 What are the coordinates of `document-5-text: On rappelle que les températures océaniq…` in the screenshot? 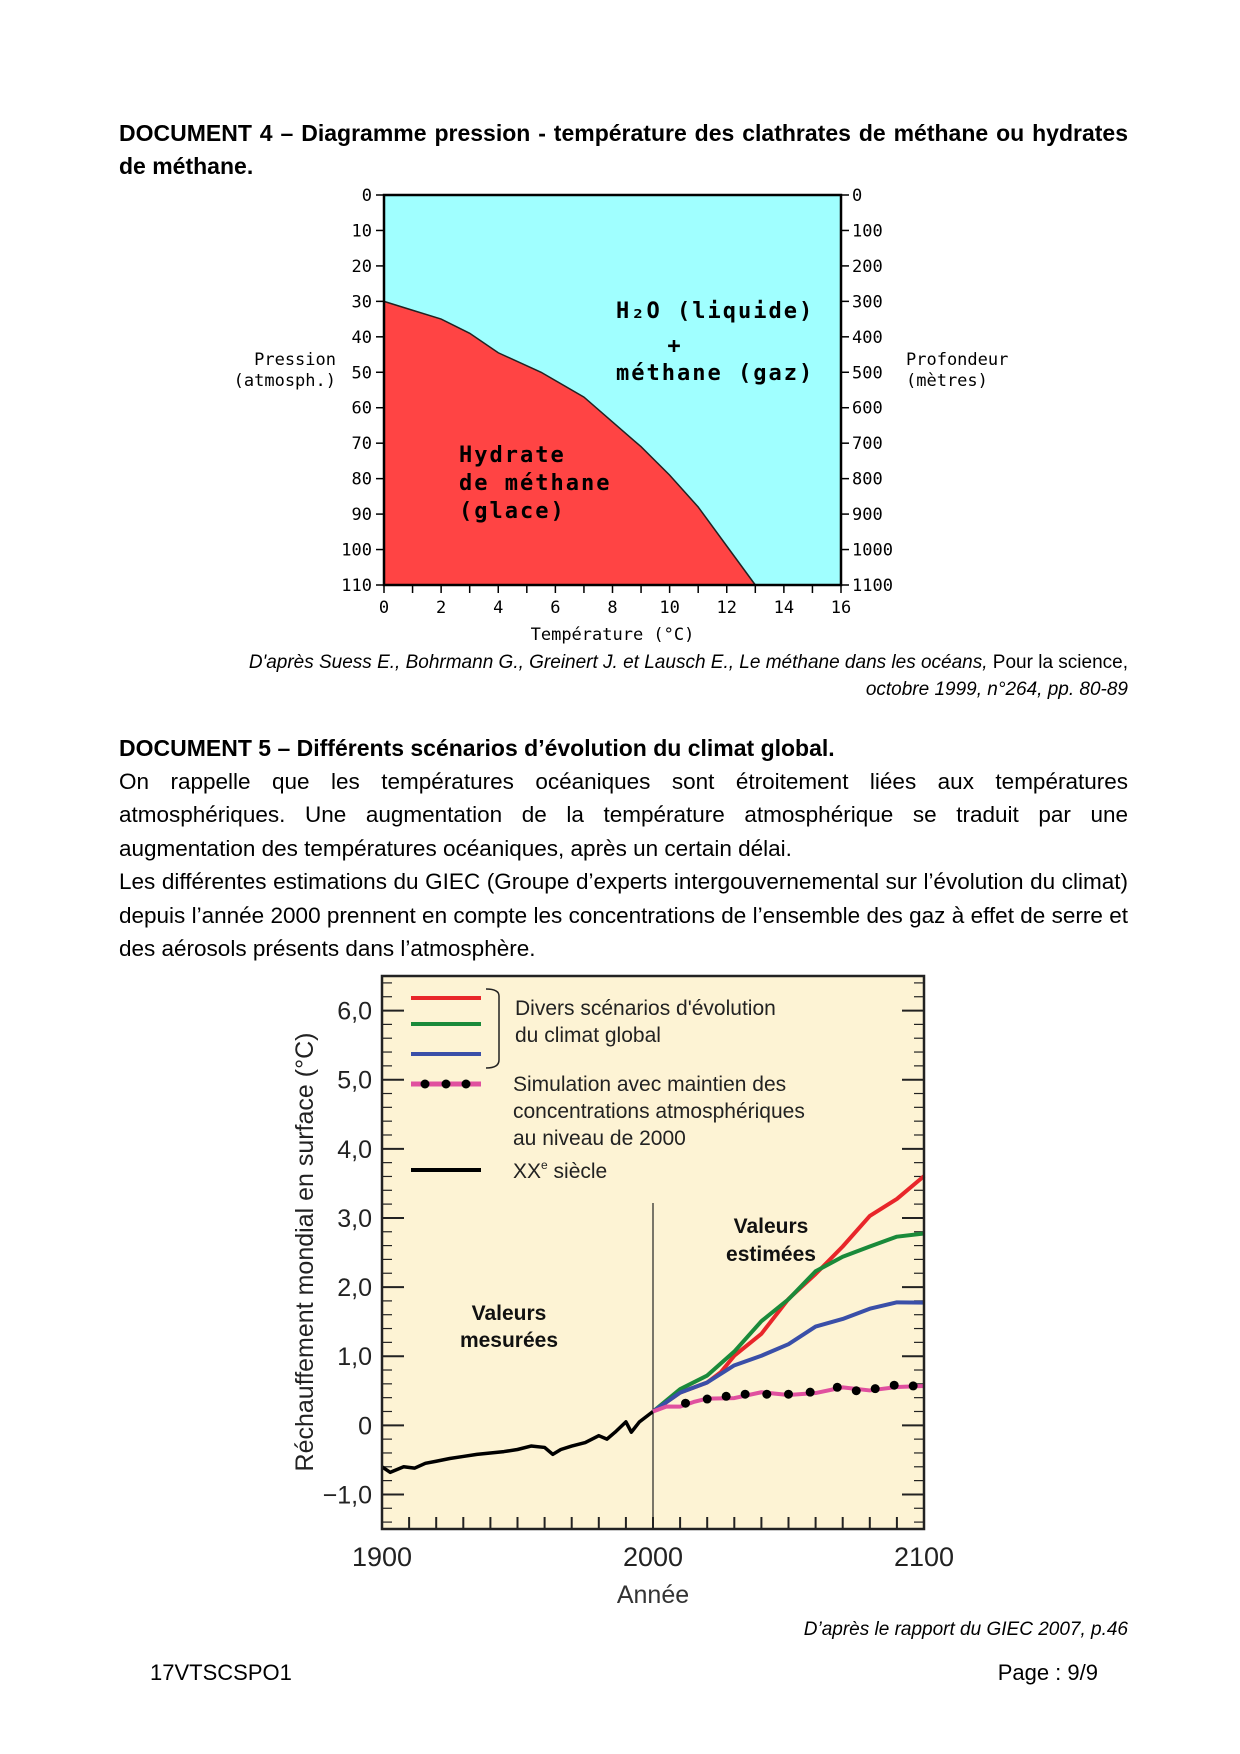 It's located at (623, 865).